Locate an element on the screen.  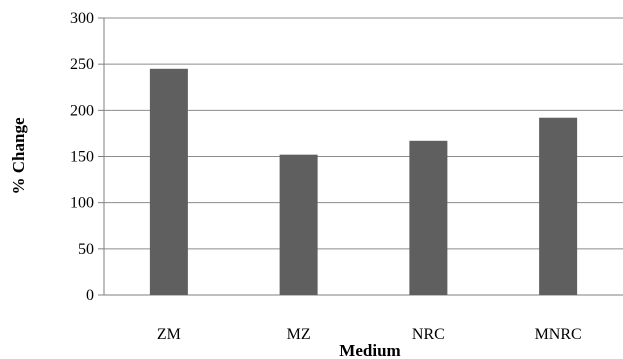
y-tick-labels: 0 50 100 150 200 250 300 is located at coordinates (82, 157).